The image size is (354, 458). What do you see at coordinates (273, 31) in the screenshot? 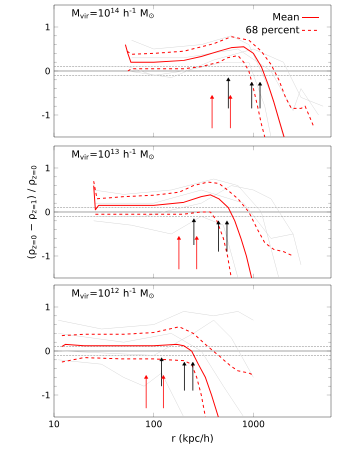
I see `legend-label: 68 percent` at bounding box center [273, 31].